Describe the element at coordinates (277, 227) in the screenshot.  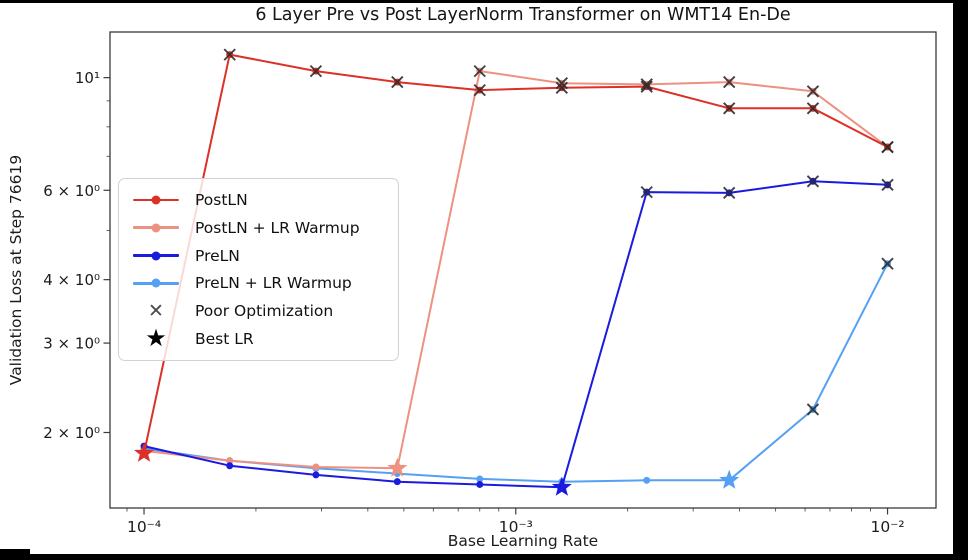
I see `legend-label: PostLN + LR Warmup` at that location.